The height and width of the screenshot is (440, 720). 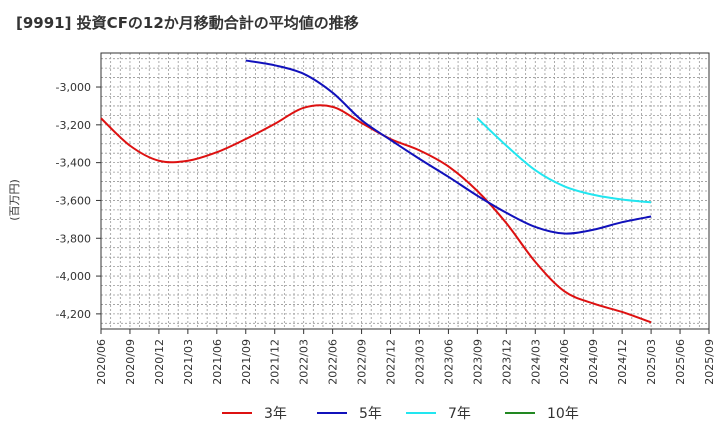 I want to click on x-tick-label: 2023/09, so click(x=477, y=362).